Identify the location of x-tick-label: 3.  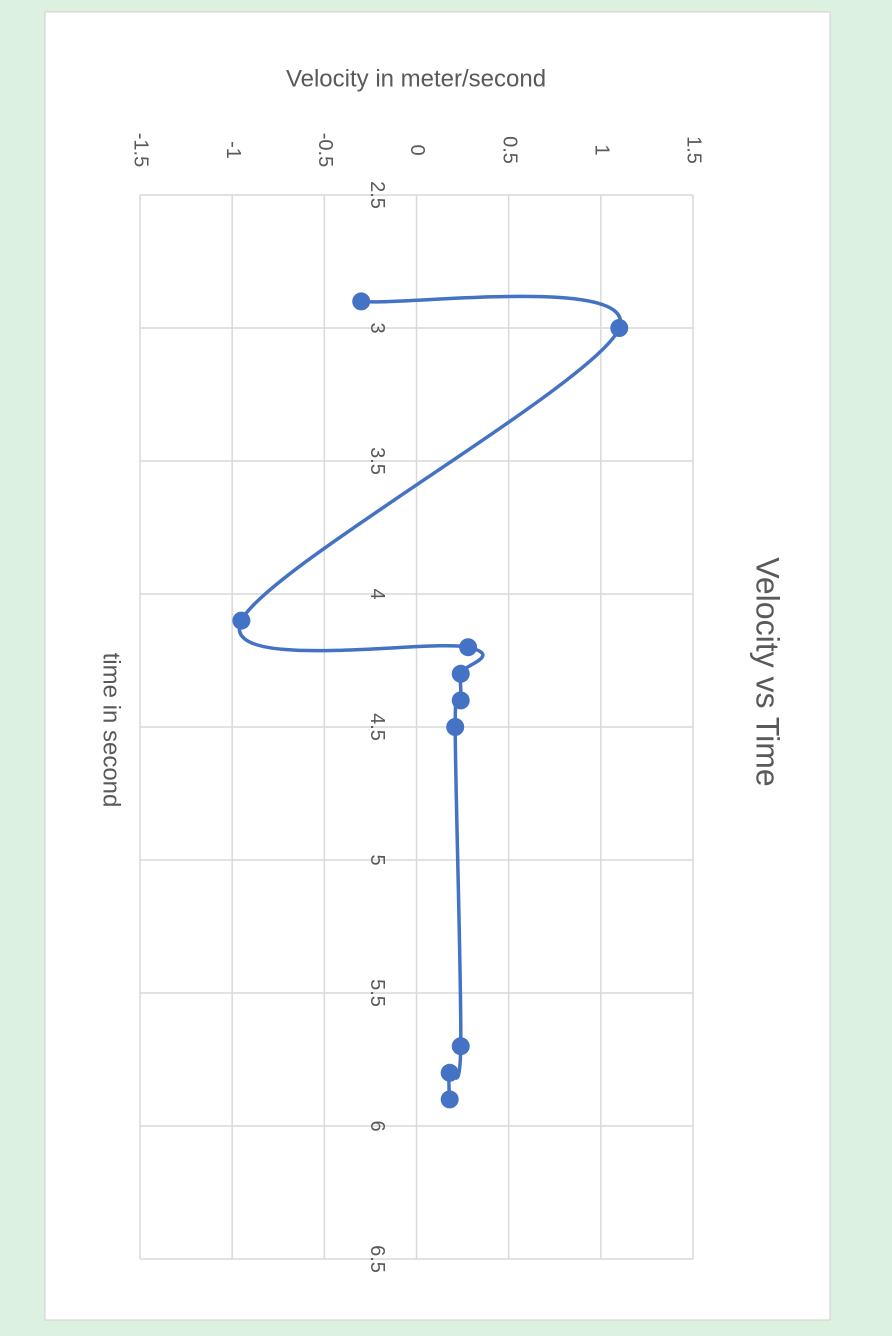
(377, 327).